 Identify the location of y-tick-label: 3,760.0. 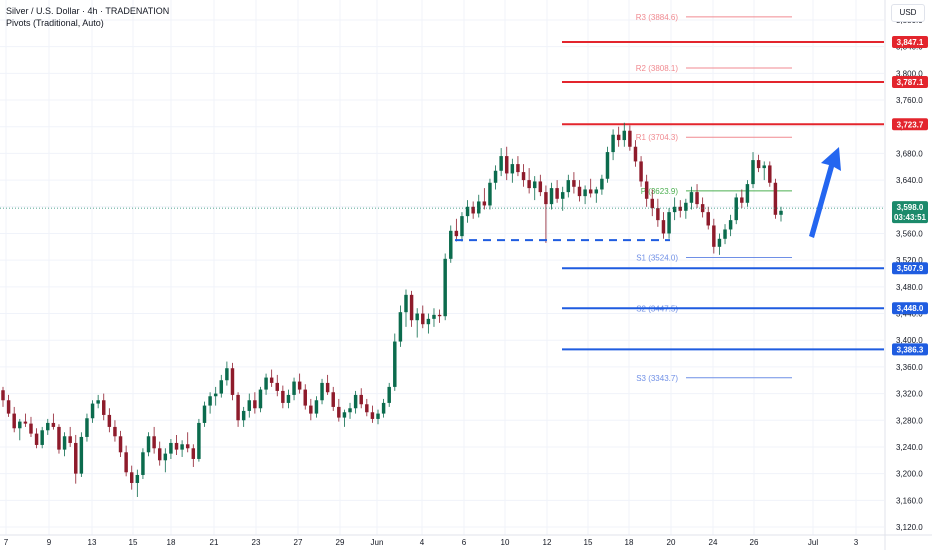
(909, 100).